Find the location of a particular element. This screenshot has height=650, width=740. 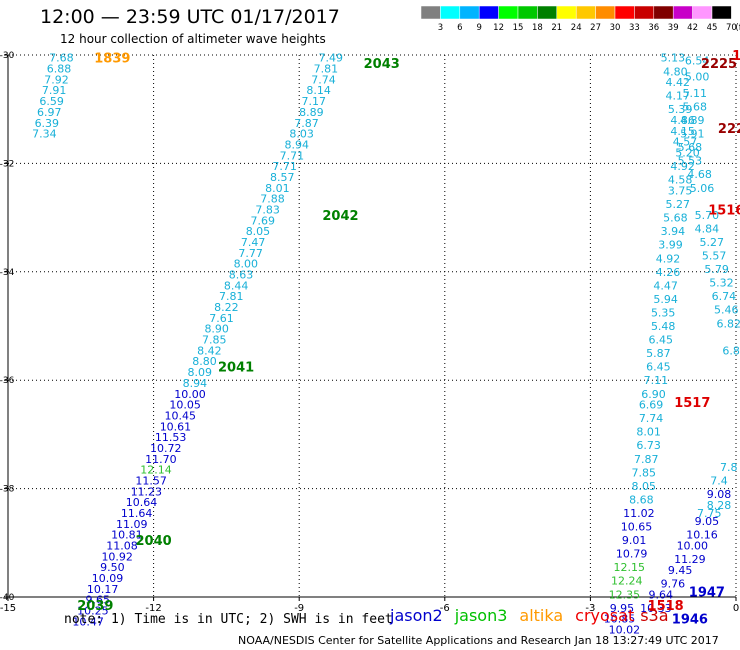

legend-entry-jason3: jason3 is located at coordinates (481, 615).